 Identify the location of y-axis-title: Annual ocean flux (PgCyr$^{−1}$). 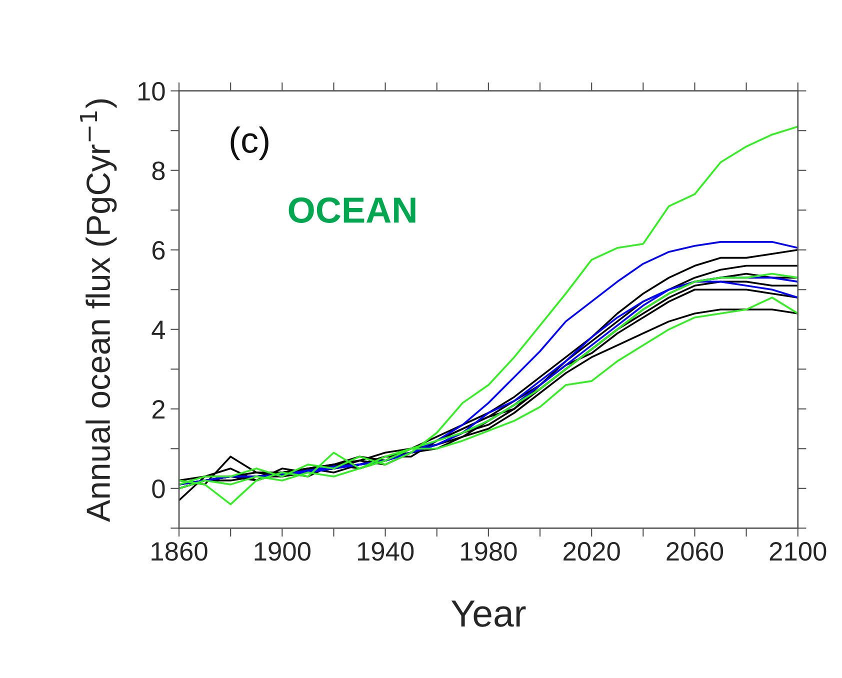
(98, 310).